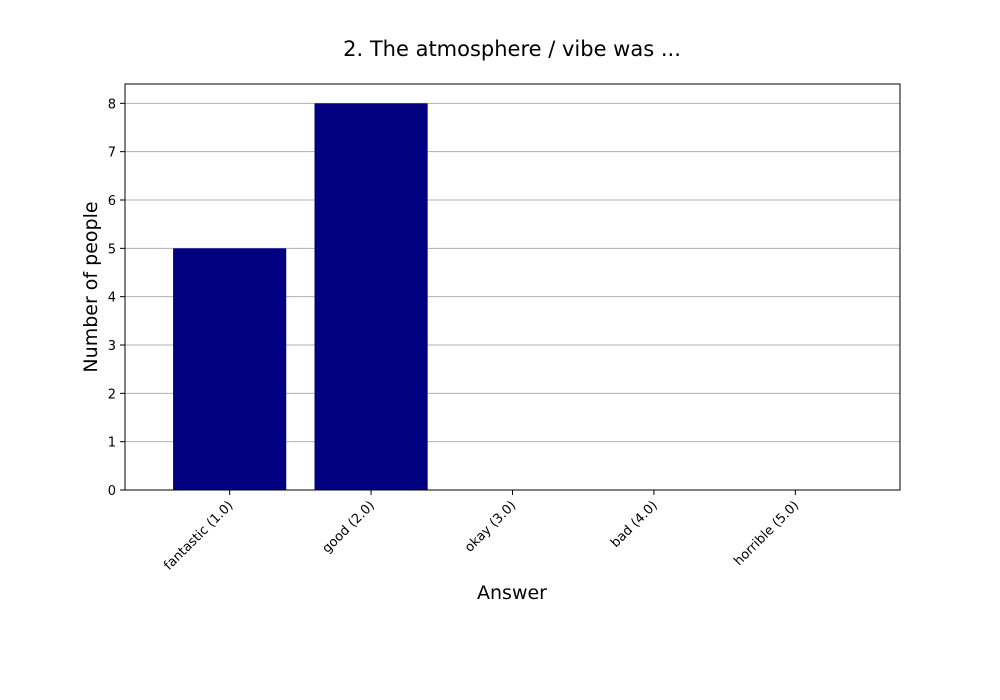 The image size is (1000, 700). What do you see at coordinates (112, 201) in the screenshot?
I see `y-tick-label: 6` at bounding box center [112, 201].